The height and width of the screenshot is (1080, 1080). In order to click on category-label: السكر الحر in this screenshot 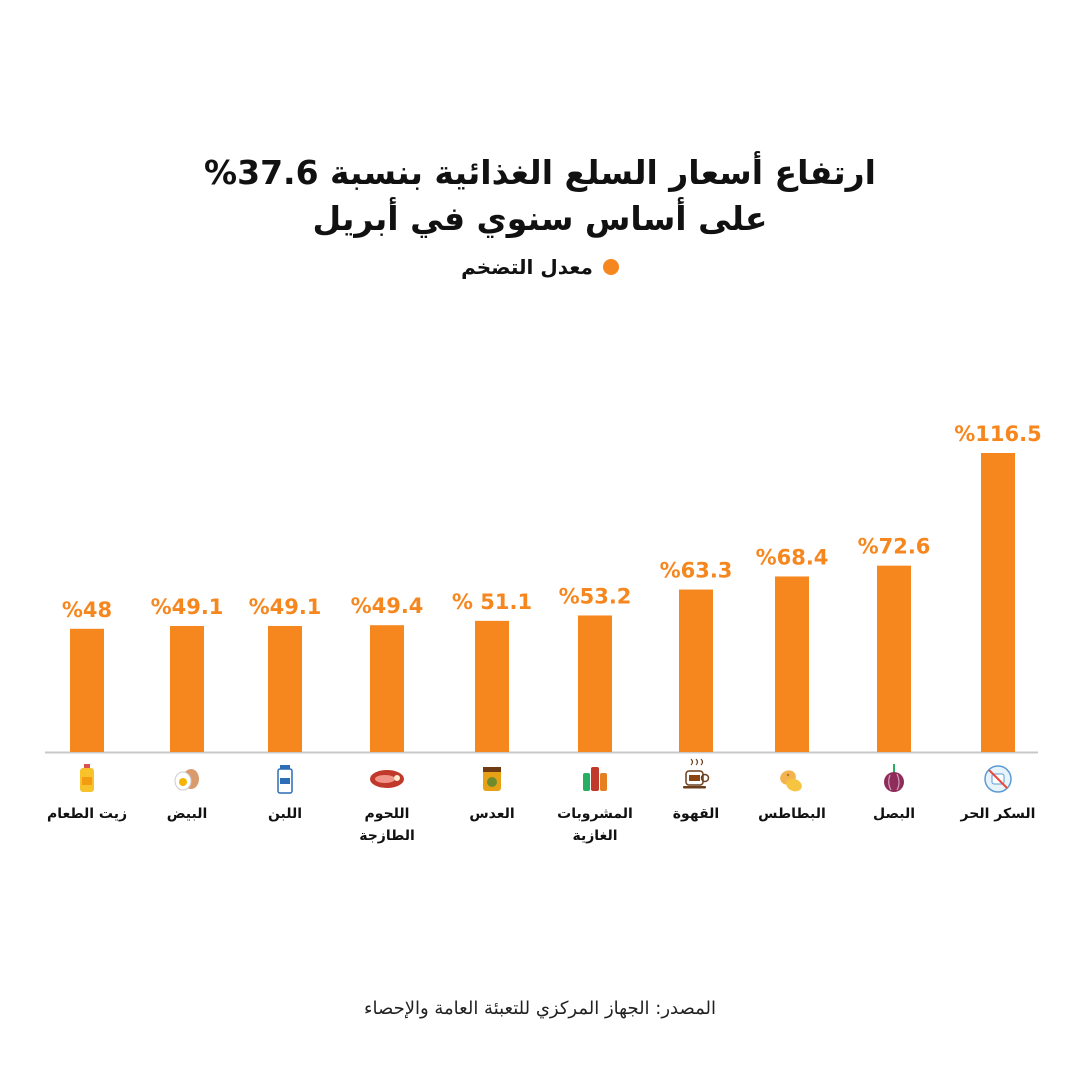, I will do `click(998, 814)`.